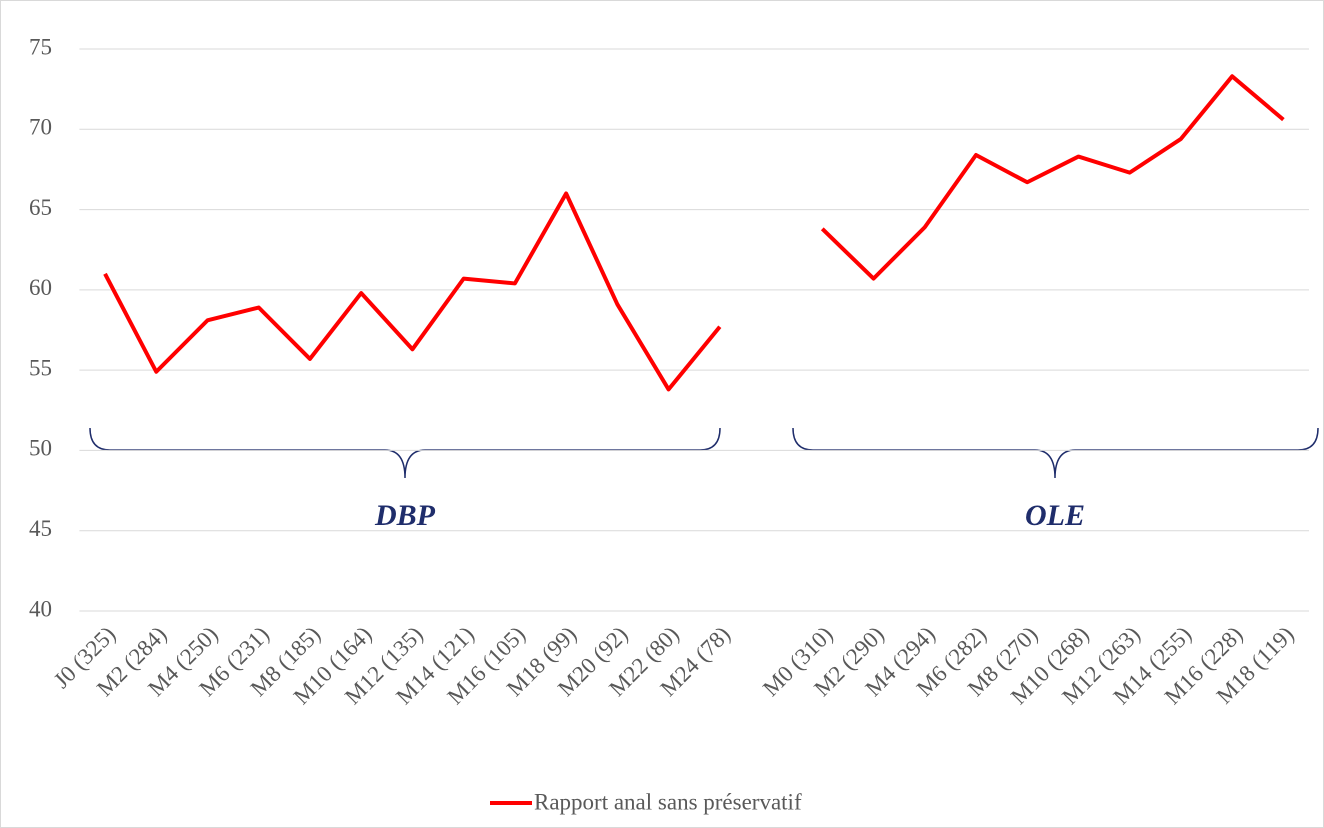  What do you see at coordinates (40, 207) in the screenshot?
I see `y-tick-label: 65` at bounding box center [40, 207].